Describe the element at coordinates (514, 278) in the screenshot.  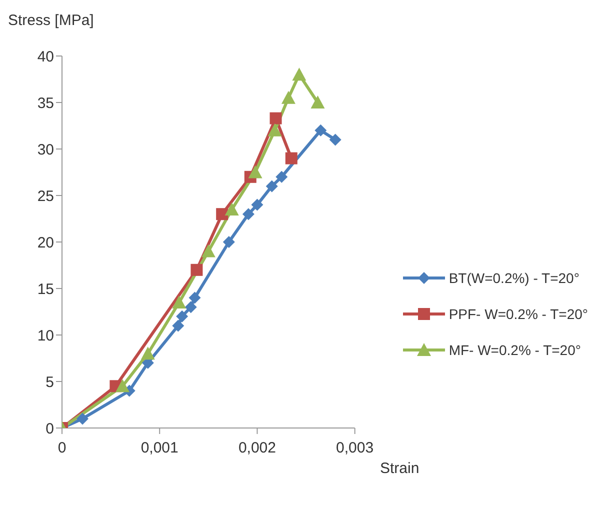
I see `legend-label: BT(W=0.2%) - T=20°` at that location.